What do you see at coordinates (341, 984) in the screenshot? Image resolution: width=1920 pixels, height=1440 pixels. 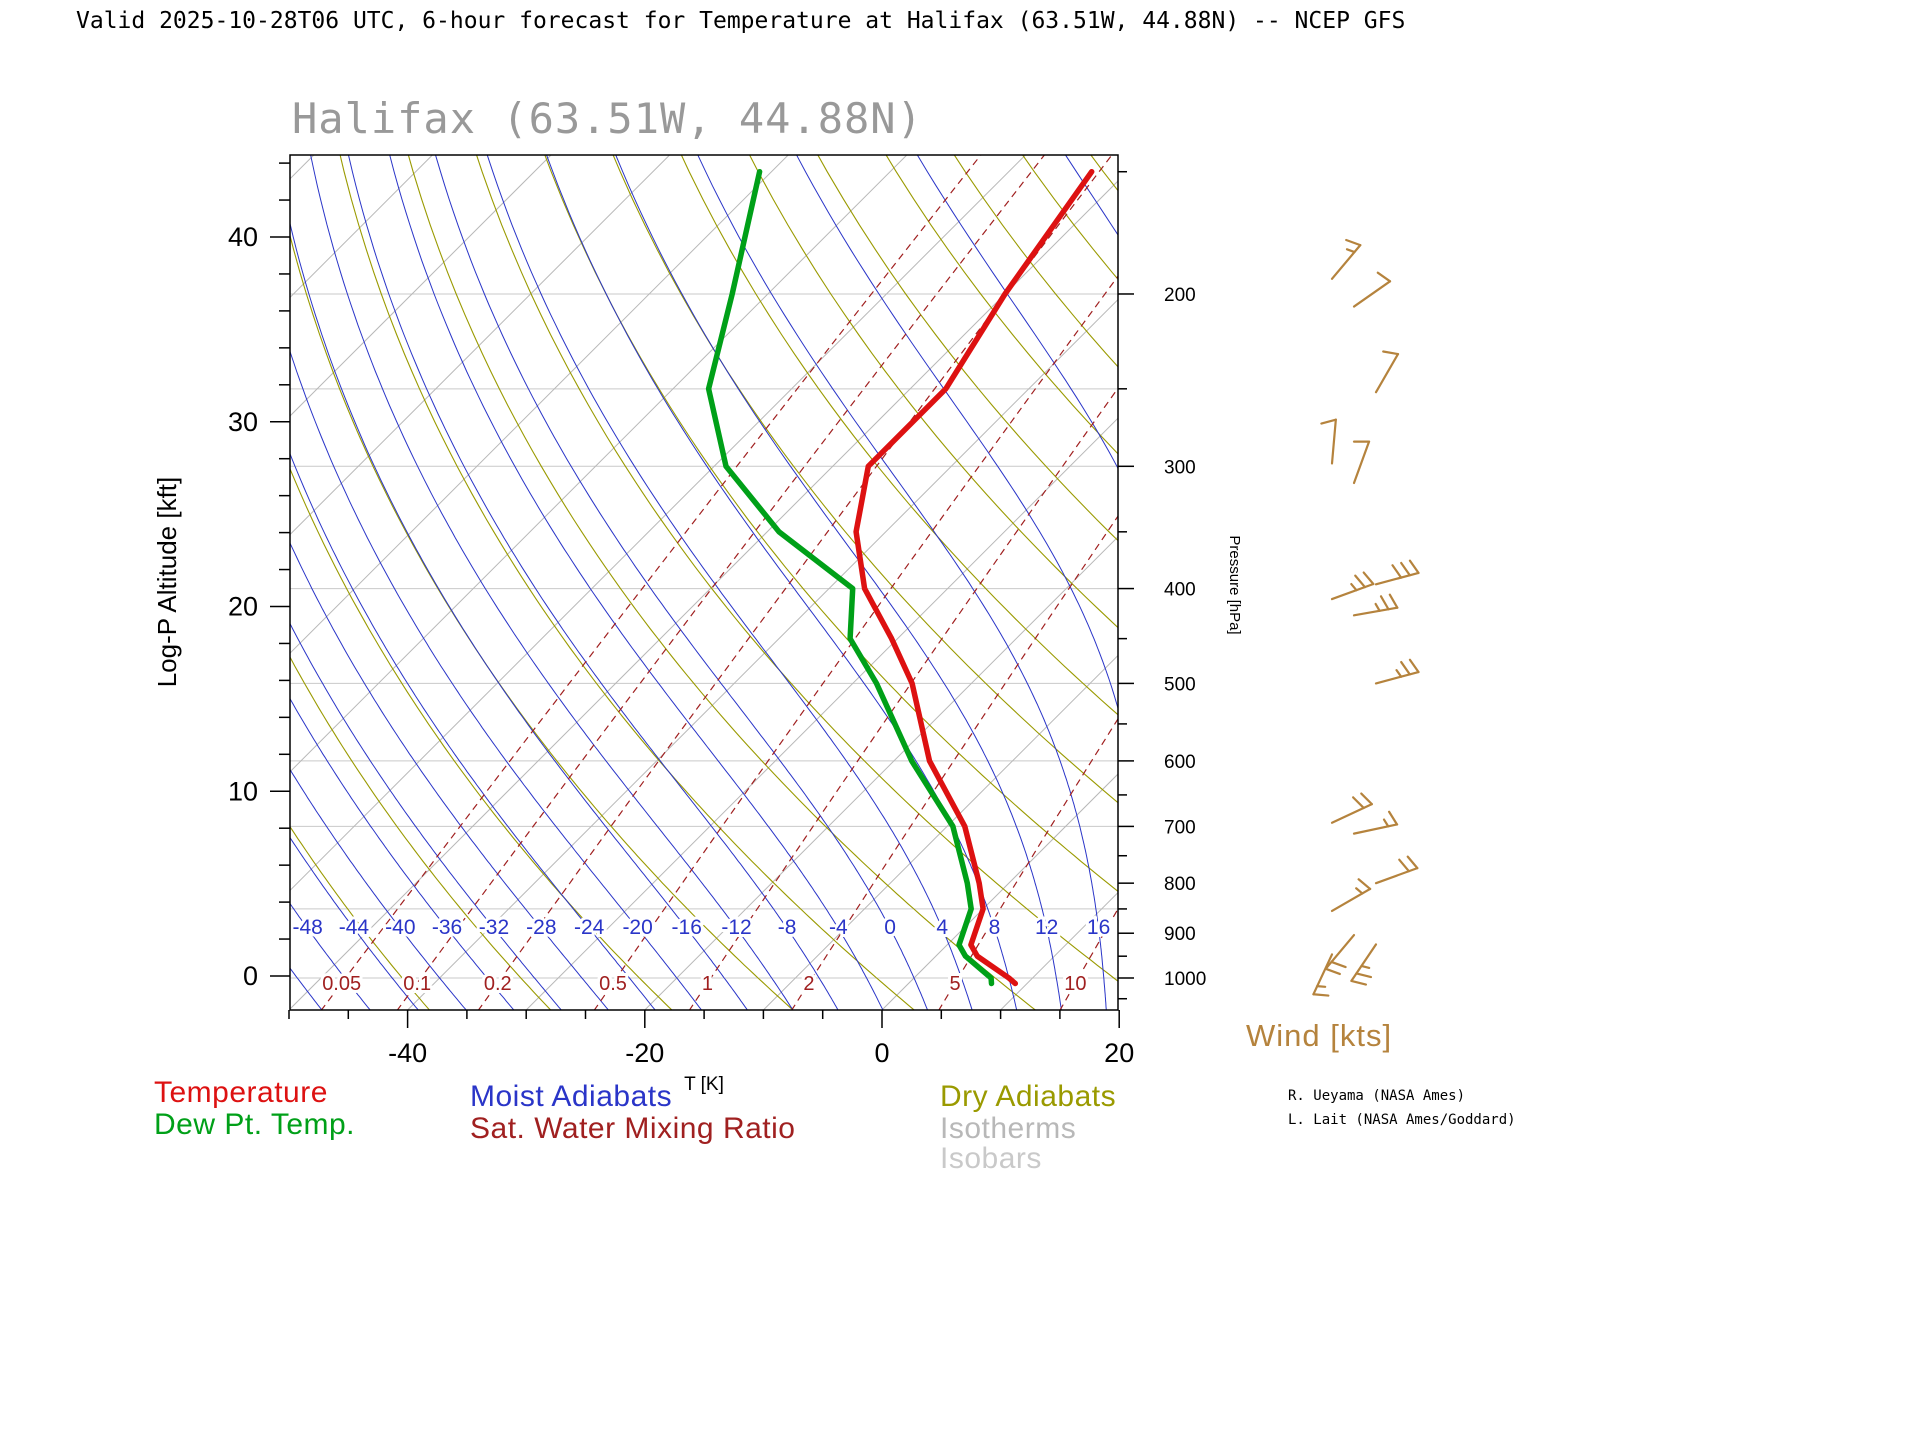 I see `svg-text: 0.05` at bounding box center [341, 984].